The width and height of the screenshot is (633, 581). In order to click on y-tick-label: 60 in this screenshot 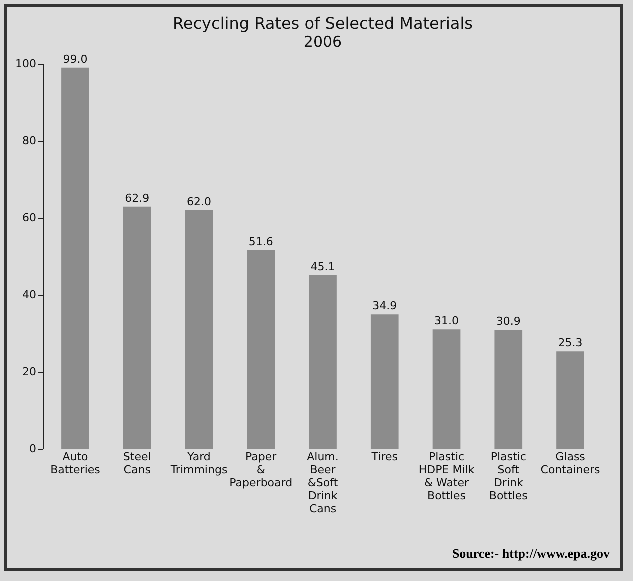, I will do `click(29, 218)`.